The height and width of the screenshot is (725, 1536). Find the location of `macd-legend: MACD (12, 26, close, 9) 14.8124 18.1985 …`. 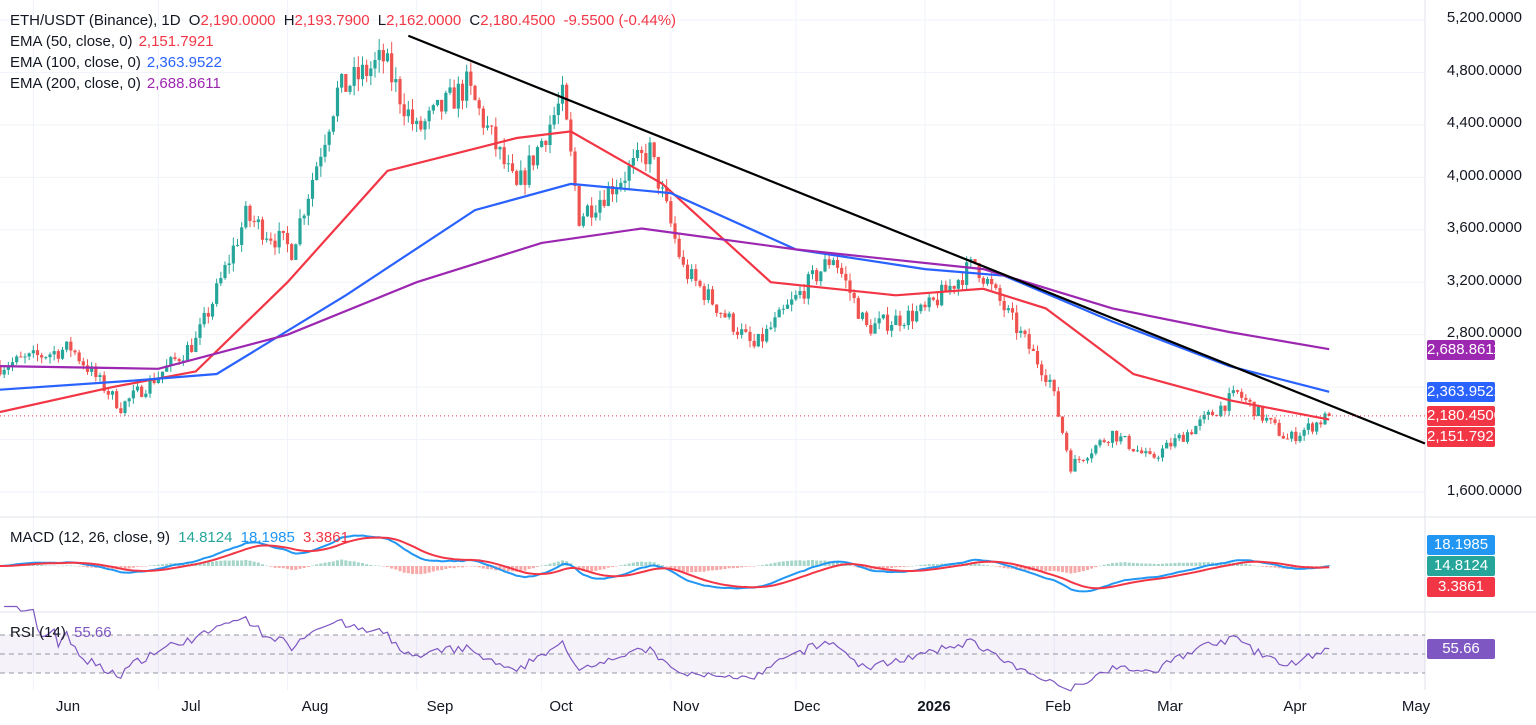

macd-legend: MACD (12, 26, close, 9) 14.8124 18.1985 … is located at coordinates (179, 537).